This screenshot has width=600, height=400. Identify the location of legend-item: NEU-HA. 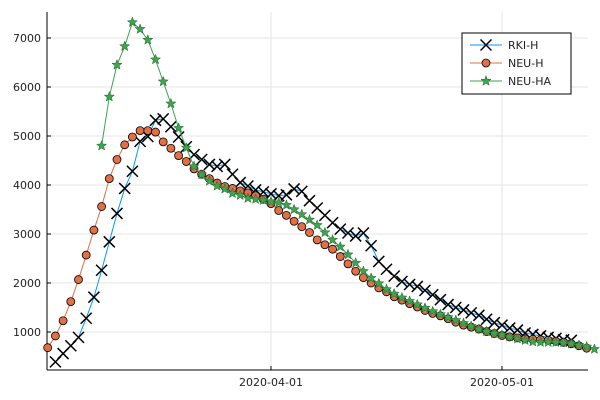
(510, 81).